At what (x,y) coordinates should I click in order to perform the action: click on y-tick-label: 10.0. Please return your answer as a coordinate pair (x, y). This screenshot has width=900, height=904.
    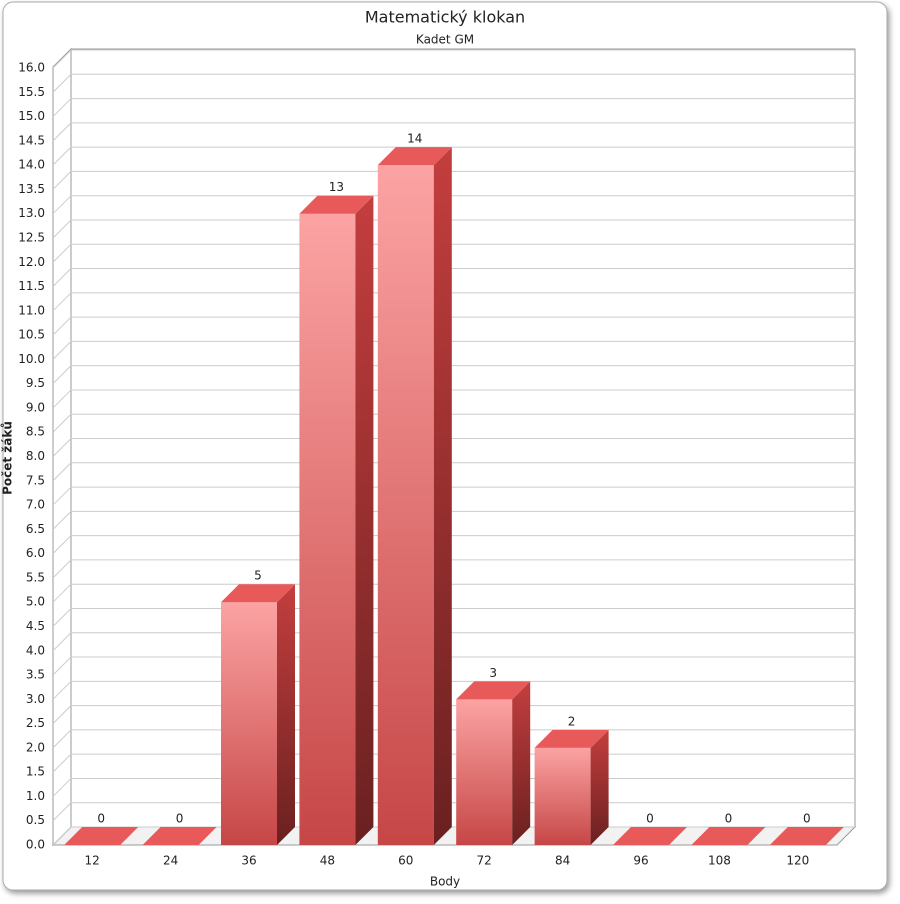
    Looking at the image, I should click on (31, 359).